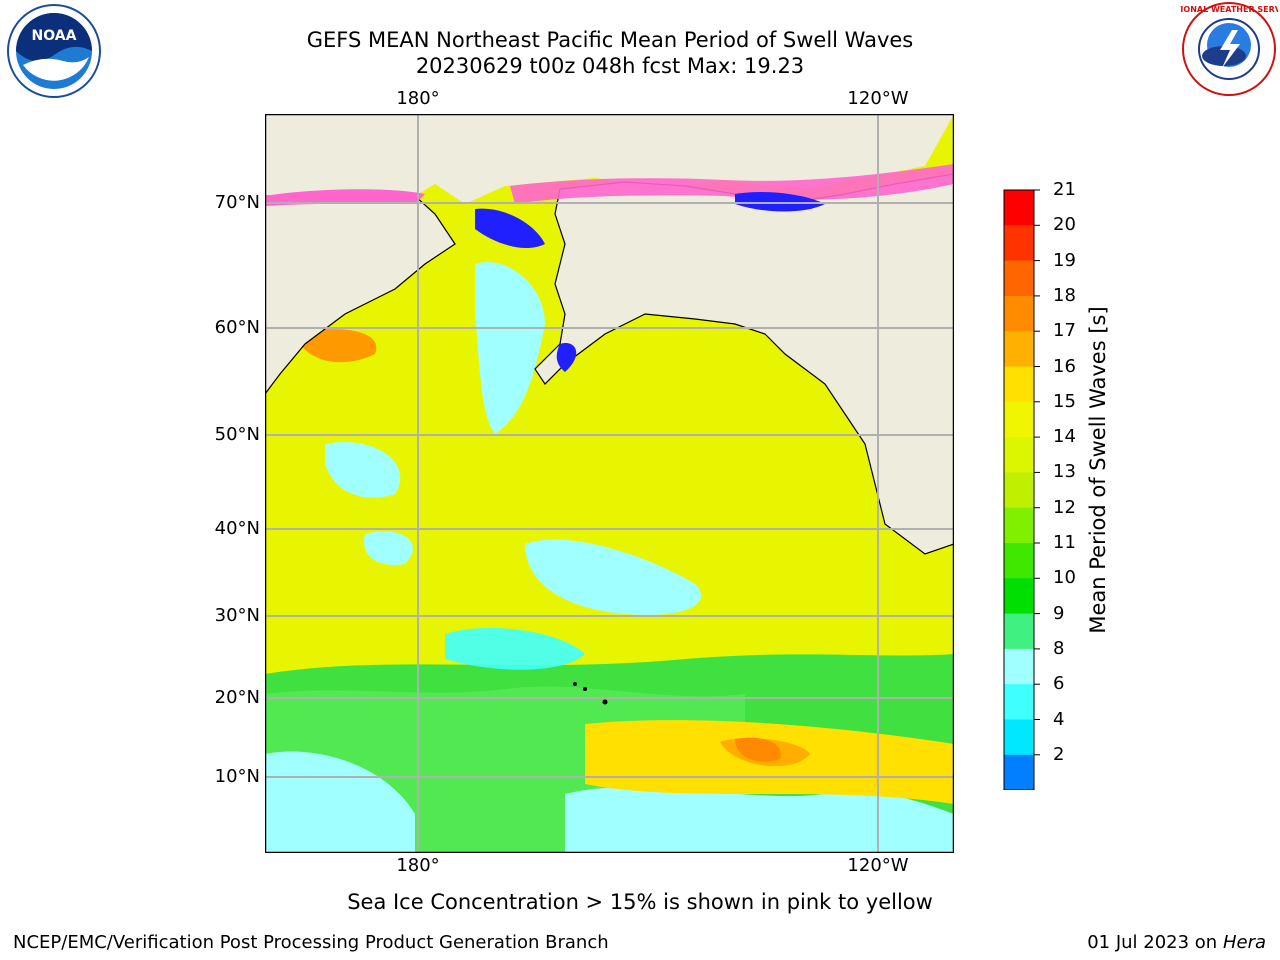  I want to click on footer-date-text: 01 Jul 2023 on, so click(1152, 942).